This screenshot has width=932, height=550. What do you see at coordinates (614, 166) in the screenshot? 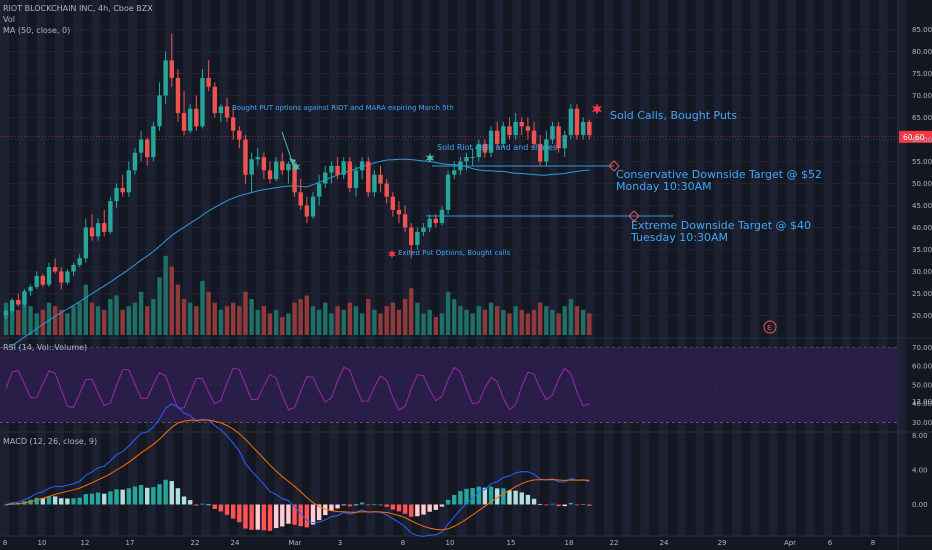
I see `conservative-target-marker` at bounding box center [614, 166].